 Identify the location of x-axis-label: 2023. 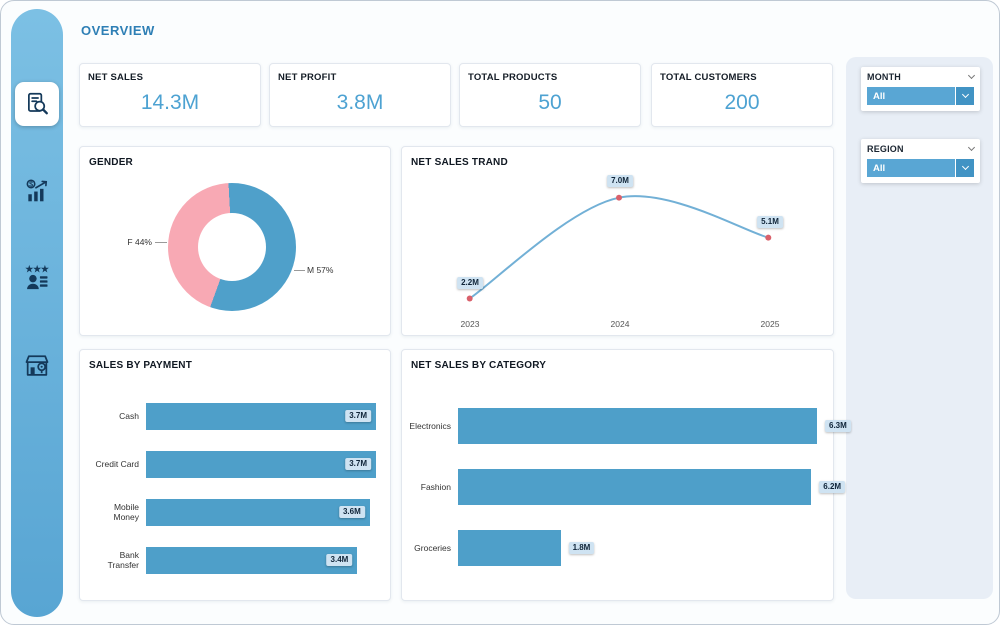
(470, 324).